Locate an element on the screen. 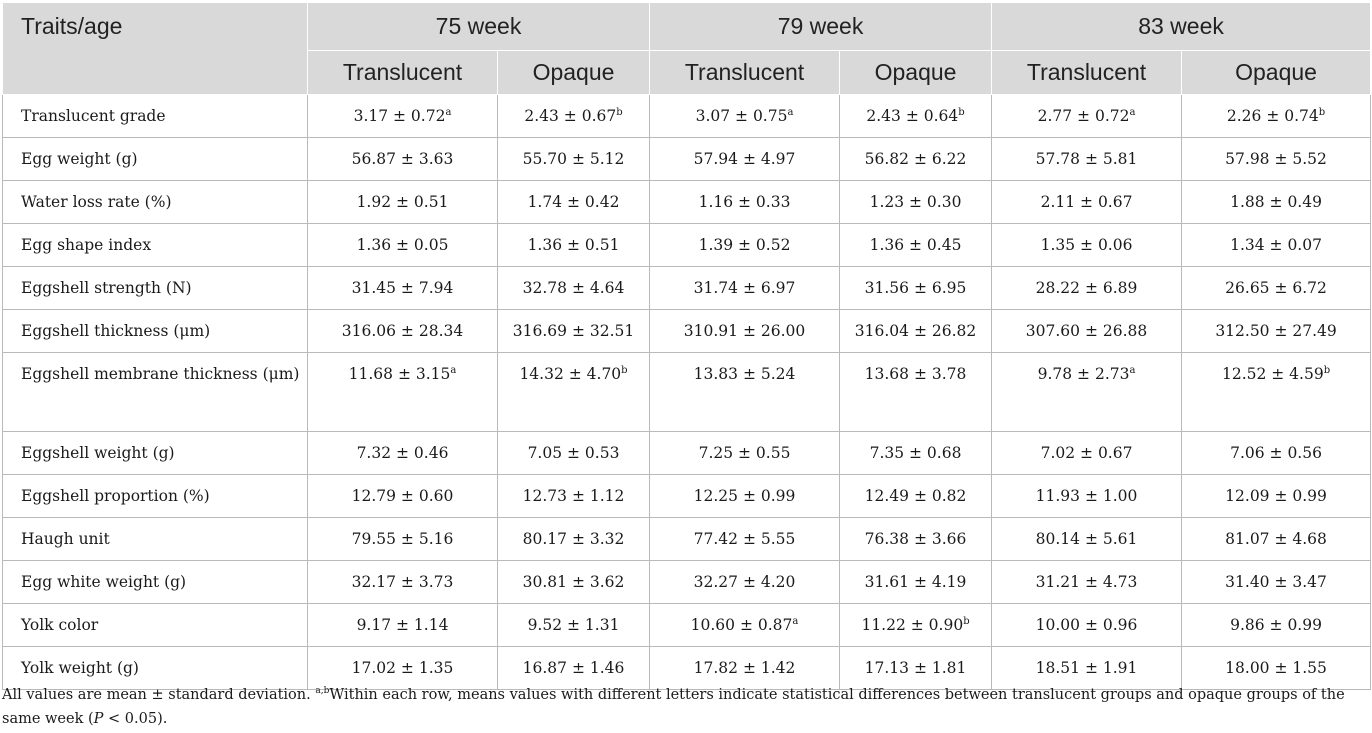 The width and height of the screenshot is (1372, 733). cell-value: 1.92 ± 0.51 is located at coordinates (402, 202).